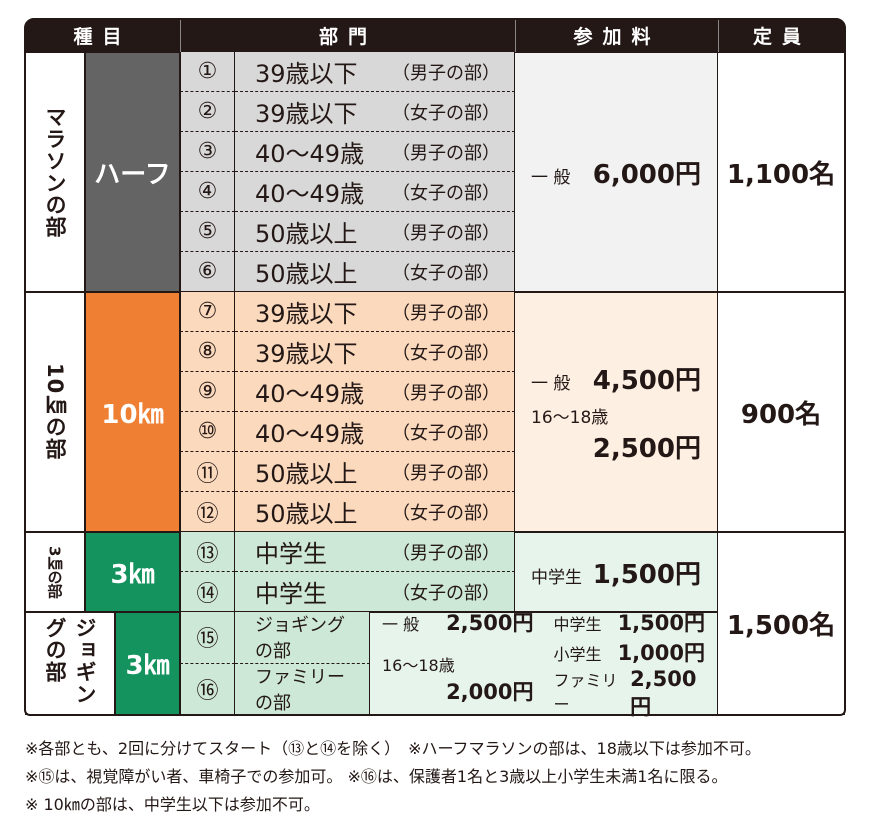  Describe the element at coordinates (661, 652) in the screenshot. I see `fee-amount: 1,000円` at that location.